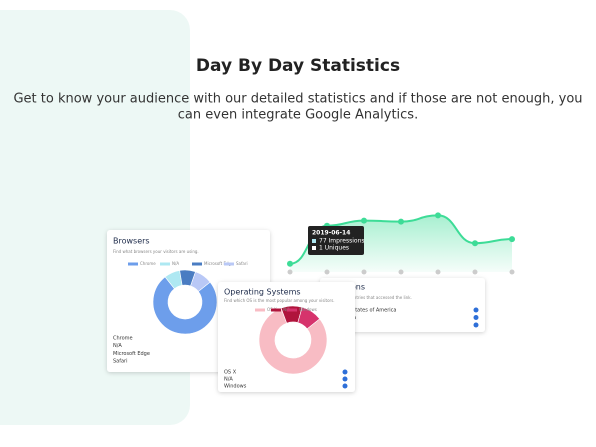  I want to click on tooltip-impressions: 77 Impressions, so click(342, 241).